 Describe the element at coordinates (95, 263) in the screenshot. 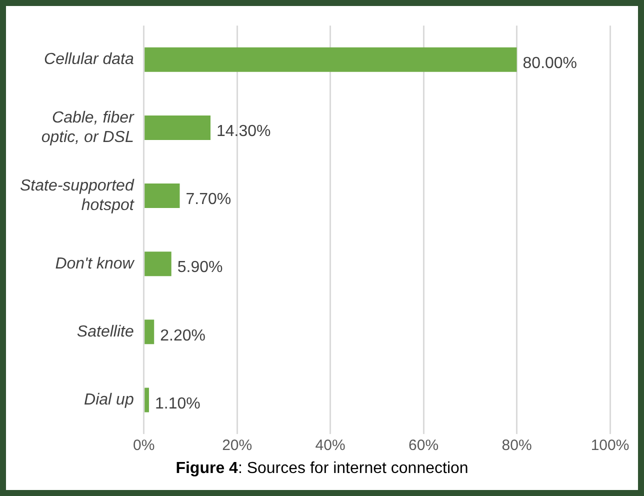

I see `y-tick-label: Don't know` at that location.